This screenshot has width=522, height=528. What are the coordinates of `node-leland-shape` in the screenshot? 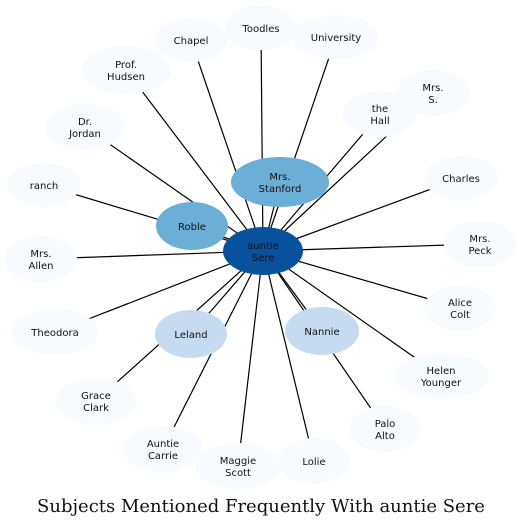 It's located at (191, 334).